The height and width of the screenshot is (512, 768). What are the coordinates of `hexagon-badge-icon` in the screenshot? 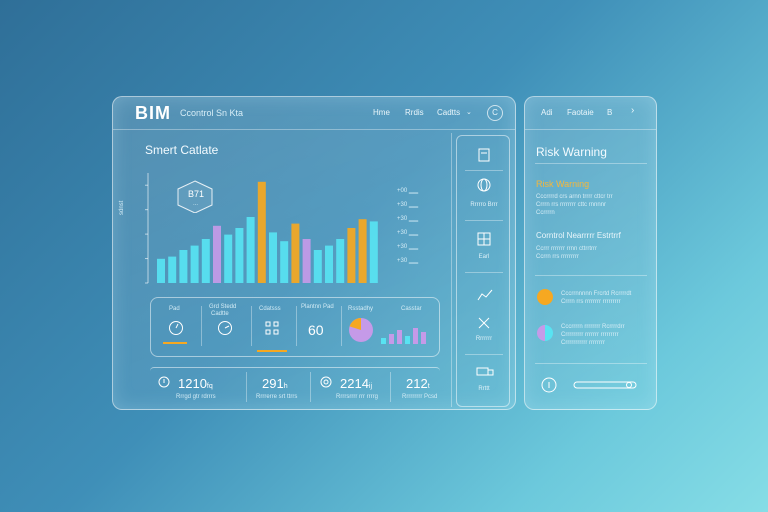 It's located at (195, 196).